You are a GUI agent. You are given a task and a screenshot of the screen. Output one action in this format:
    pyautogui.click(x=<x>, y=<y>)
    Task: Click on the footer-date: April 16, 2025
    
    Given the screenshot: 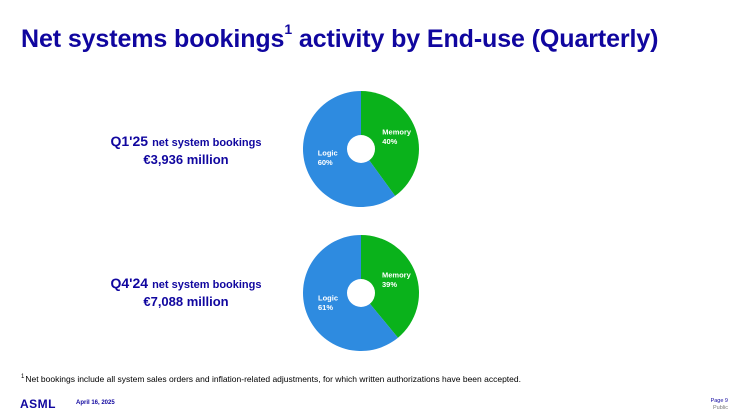 What is the action you would take?
    pyautogui.click(x=95, y=403)
    